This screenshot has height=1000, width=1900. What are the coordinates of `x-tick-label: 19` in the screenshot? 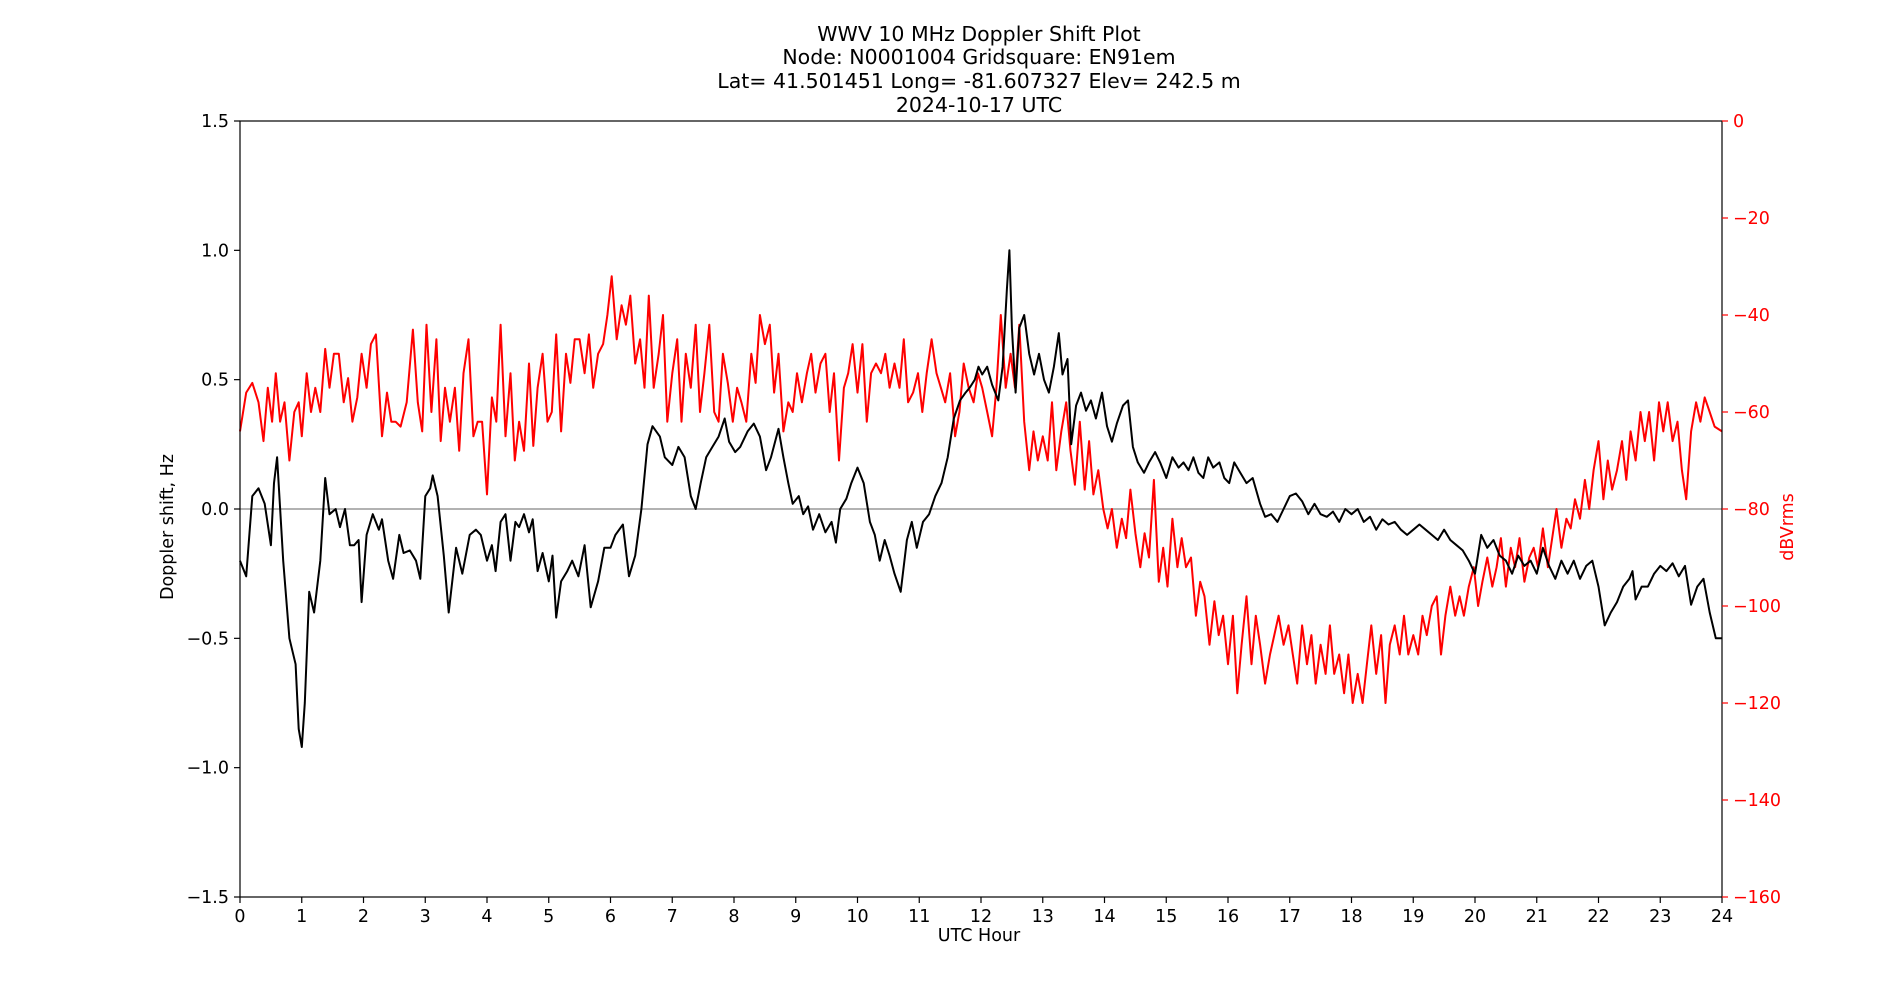 It's located at (1413, 917).